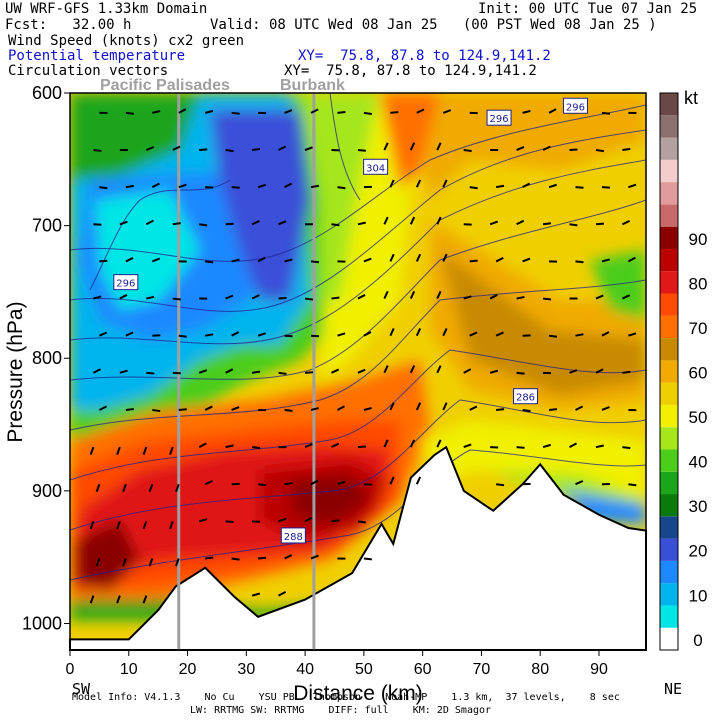  I want to click on colorbar-tick-label: 80, so click(698, 283).